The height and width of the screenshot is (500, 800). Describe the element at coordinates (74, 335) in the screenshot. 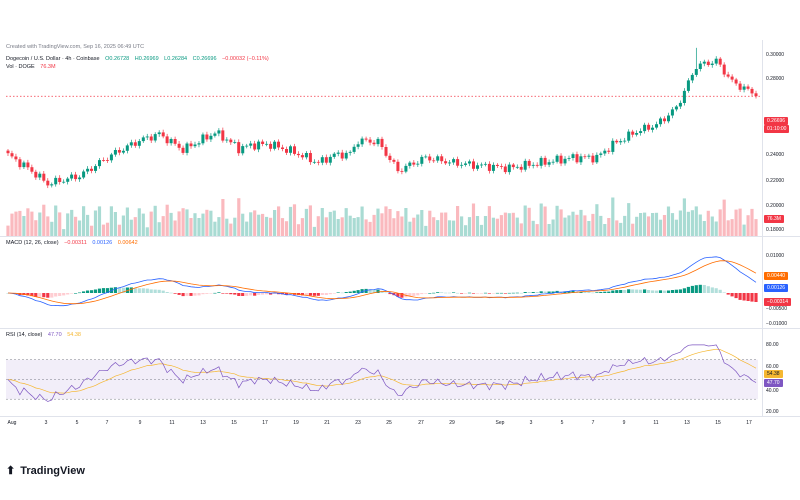

I see `rsi-ma-value: 54.38` at that location.